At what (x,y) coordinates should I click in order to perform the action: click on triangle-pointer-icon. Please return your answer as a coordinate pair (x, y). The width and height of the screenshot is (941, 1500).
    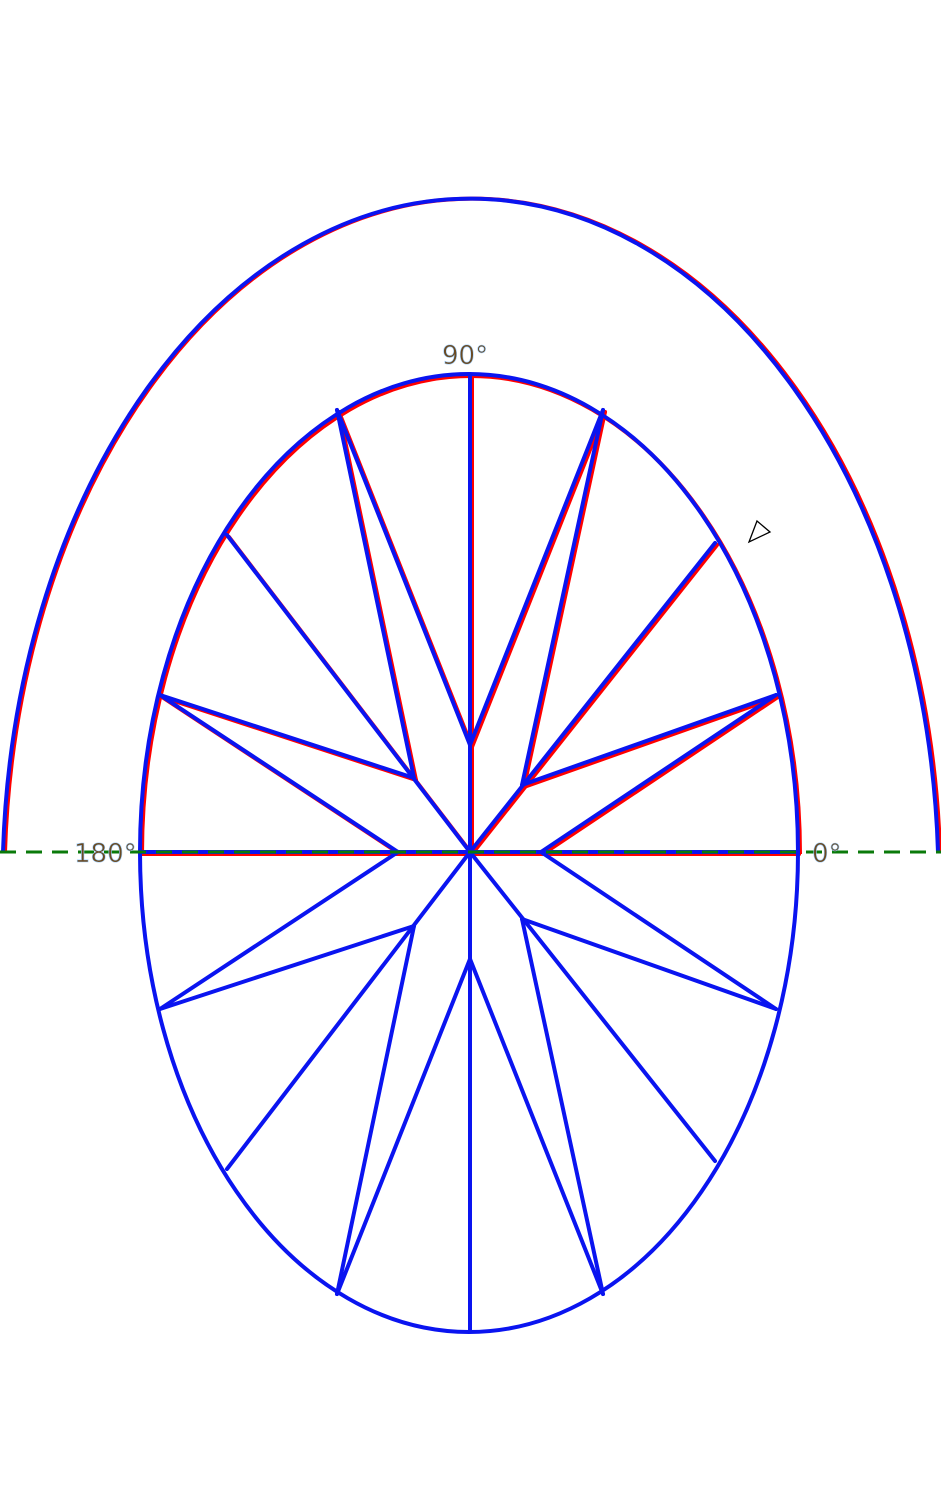
    Looking at the image, I should click on (759, 531).